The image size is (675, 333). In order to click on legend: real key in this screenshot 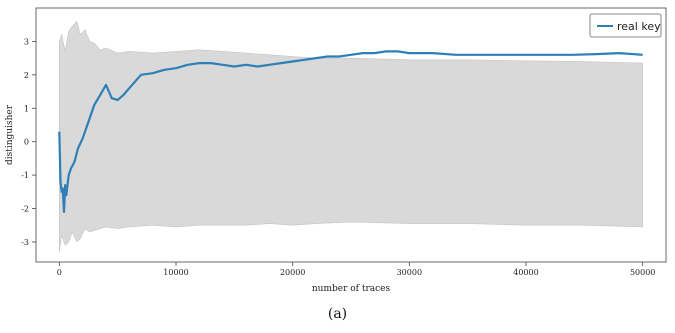, I will do `click(625, 25)`.